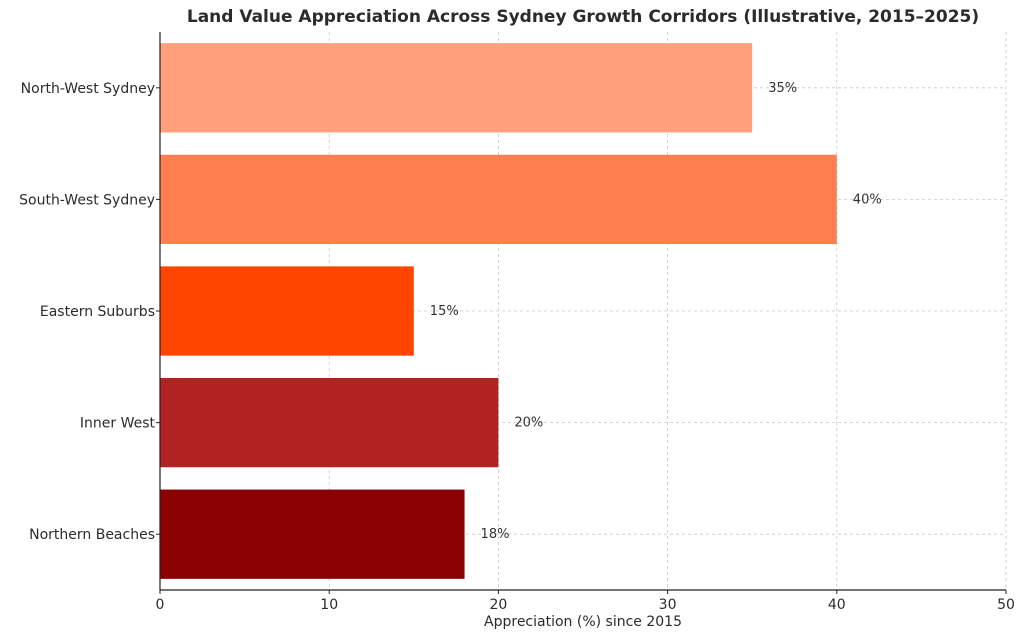  I want to click on x-tick-label: 50, so click(1006, 605).